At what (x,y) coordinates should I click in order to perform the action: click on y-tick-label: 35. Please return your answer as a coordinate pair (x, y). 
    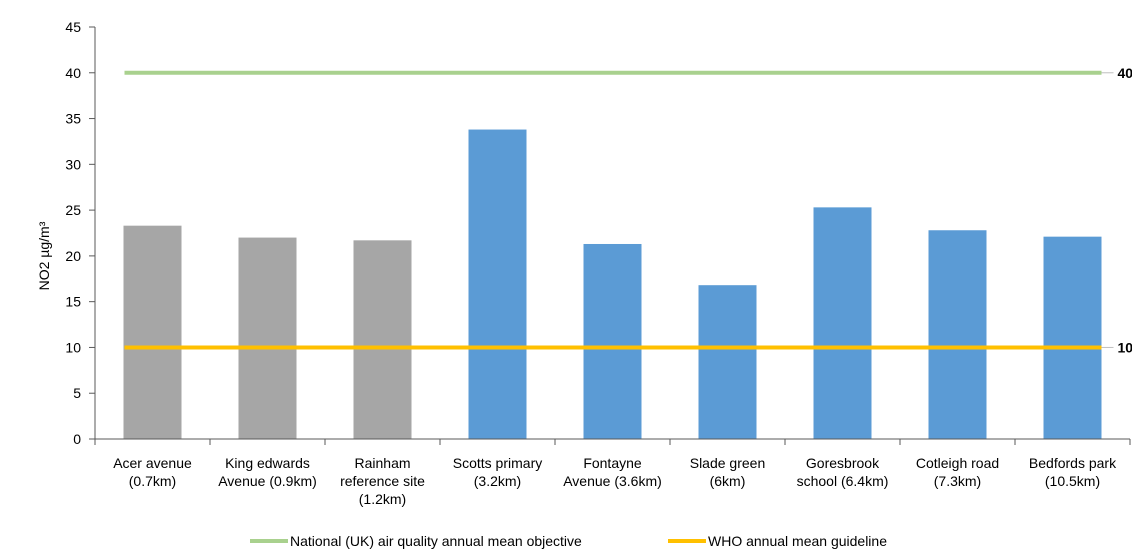
    Looking at the image, I should click on (73, 119).